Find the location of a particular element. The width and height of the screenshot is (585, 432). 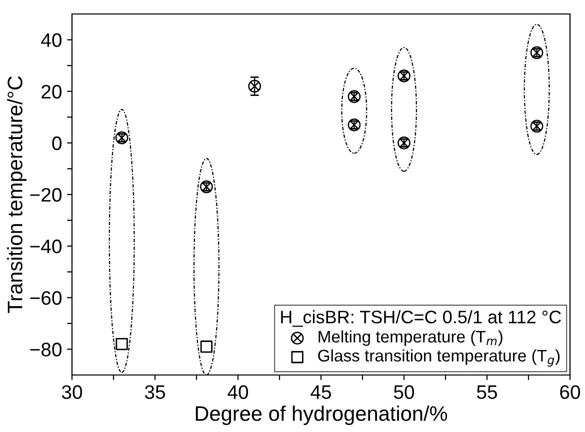

x-tick-label: 45 is located at coordinates (320, 392).